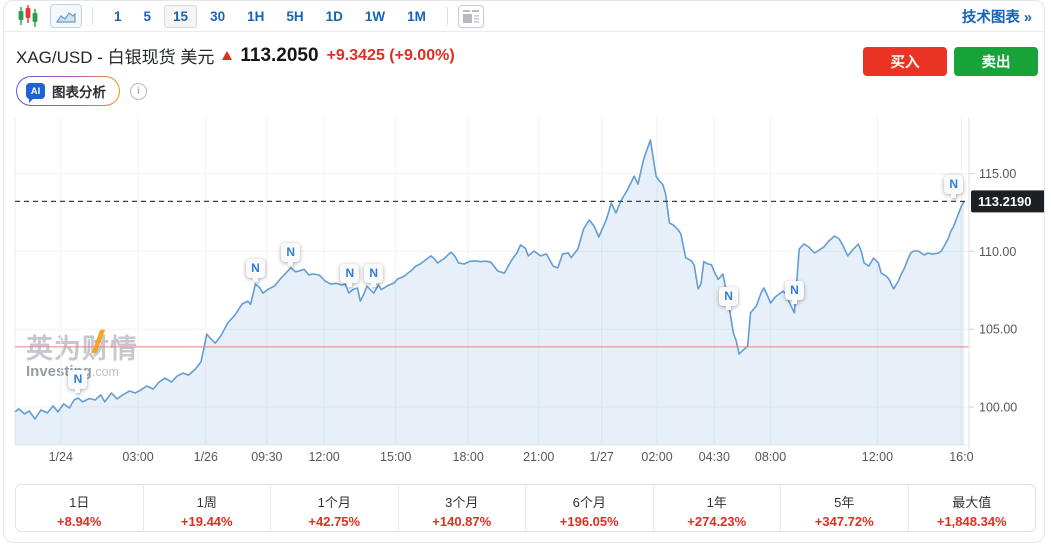  What do you see at coordinates (118, 16) in the screenshot?
I see `timeframe-button-1: 1` at bounding box center [118, 16].